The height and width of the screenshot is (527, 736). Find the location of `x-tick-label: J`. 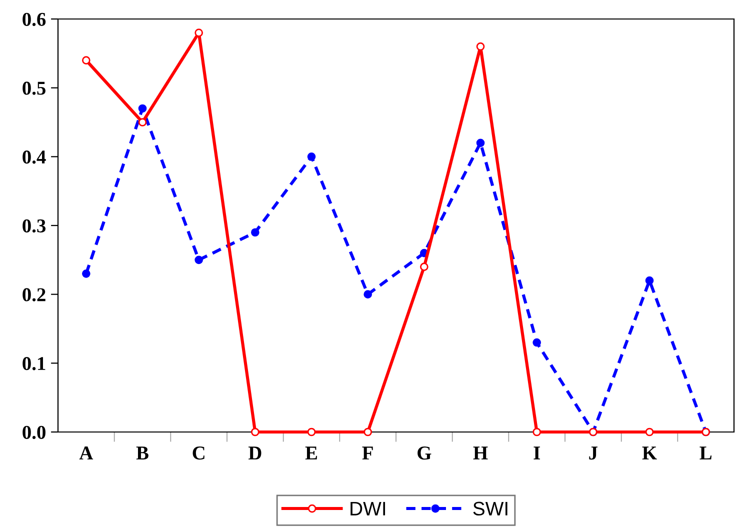

x-tick-label: J is located at coordinates (593, 453).